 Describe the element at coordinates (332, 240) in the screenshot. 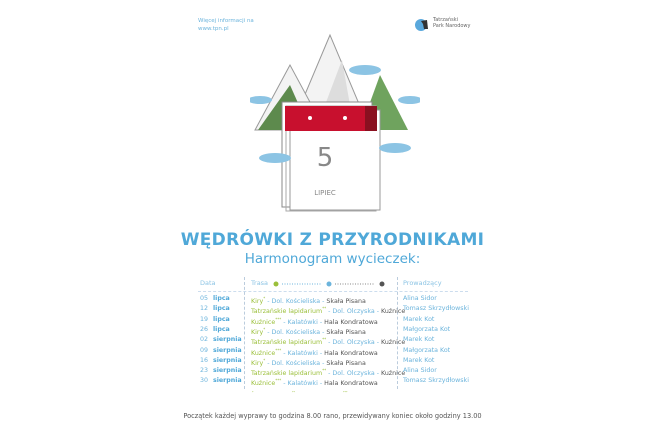

I see `poster-title: WĘDRÓWKI Z PRZYRODNIKAMI` at that location.